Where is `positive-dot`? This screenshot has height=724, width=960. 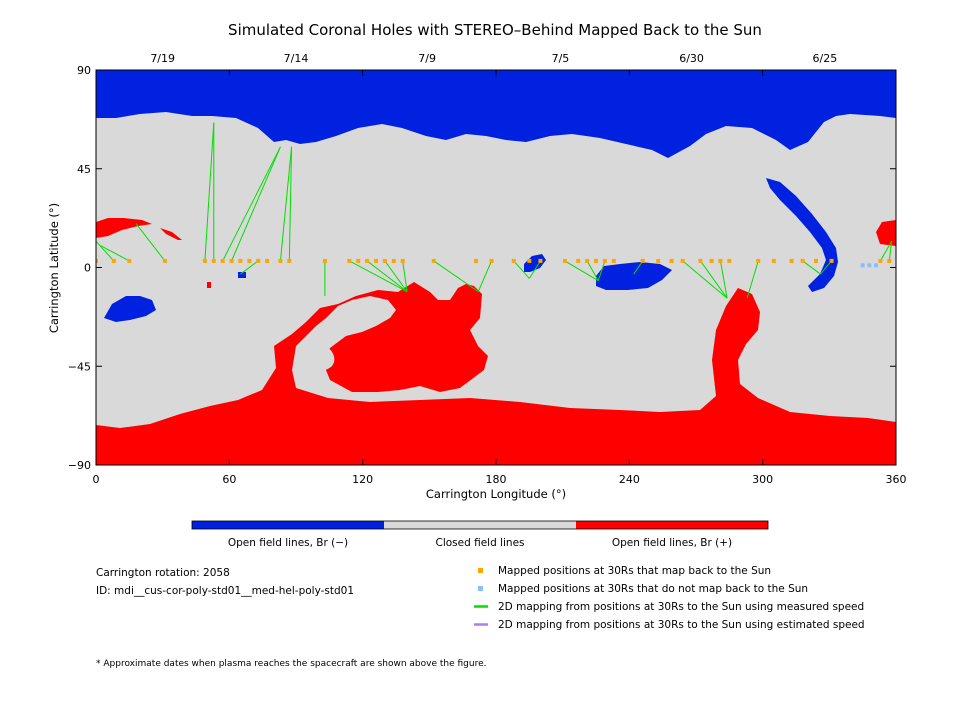 positive-dot is located at coordinates (209, 285).